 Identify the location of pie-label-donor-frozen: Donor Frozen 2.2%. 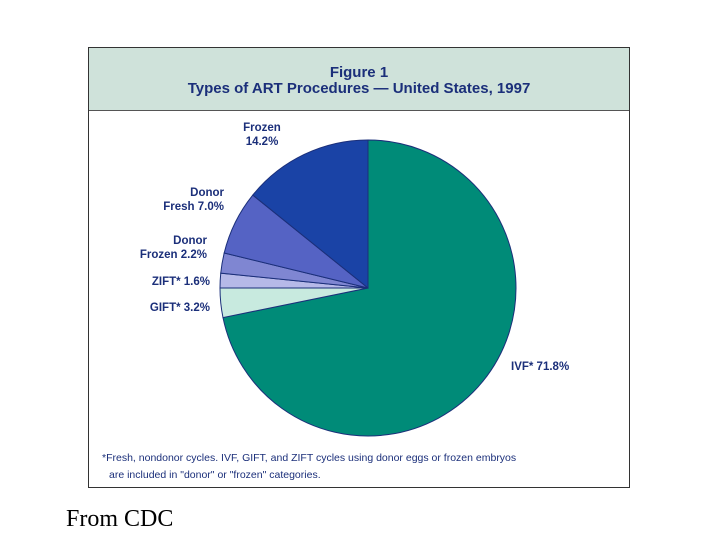
(174, 248).